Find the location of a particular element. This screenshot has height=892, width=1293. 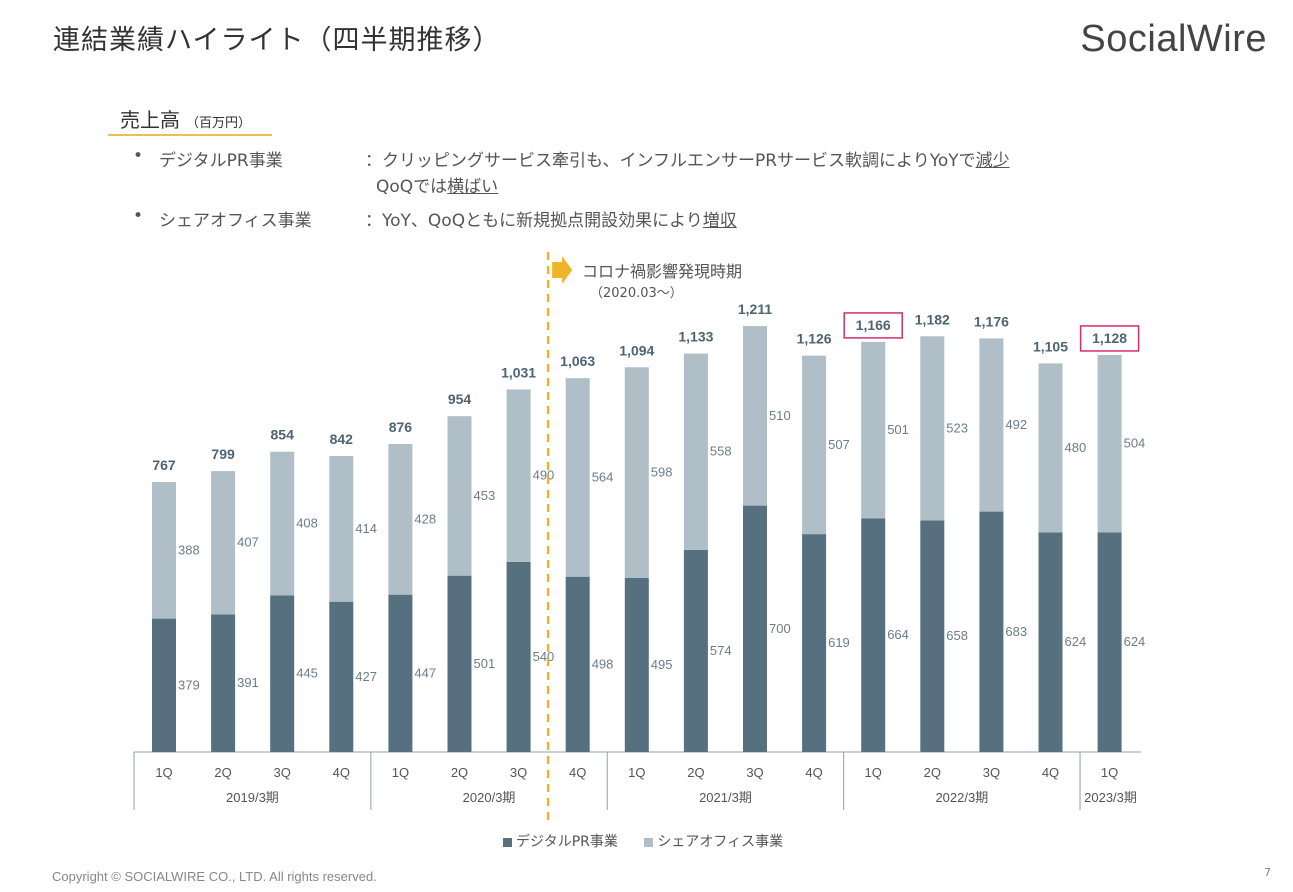

x-tick-label: 2Q is located at coordinates (222, 772).